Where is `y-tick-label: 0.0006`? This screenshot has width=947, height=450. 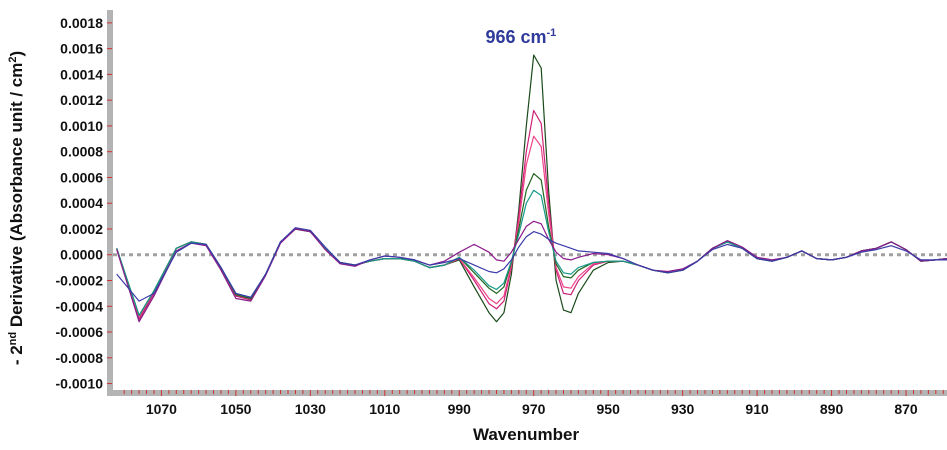 y-tick-label: 0.0006 is located at coordinates (81, 177).